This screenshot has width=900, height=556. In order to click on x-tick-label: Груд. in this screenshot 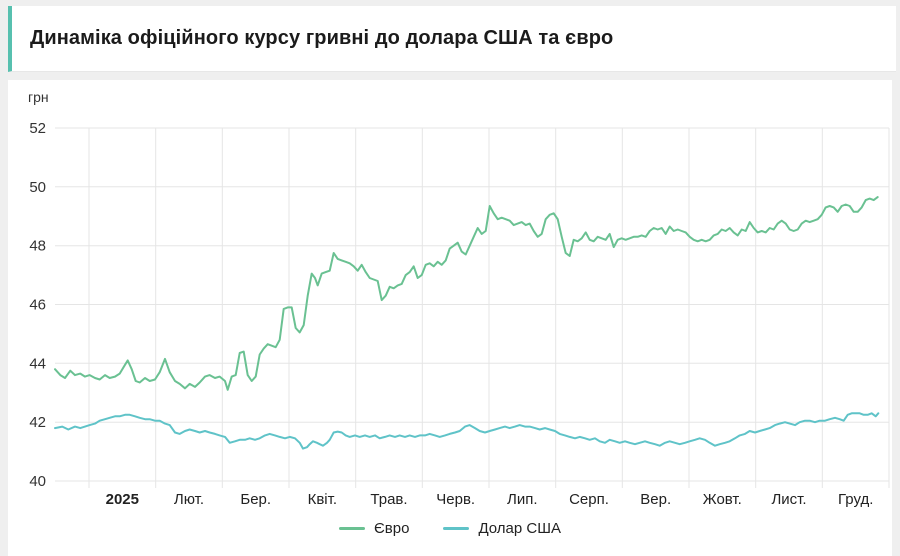, I will do `click(855, 499)`.